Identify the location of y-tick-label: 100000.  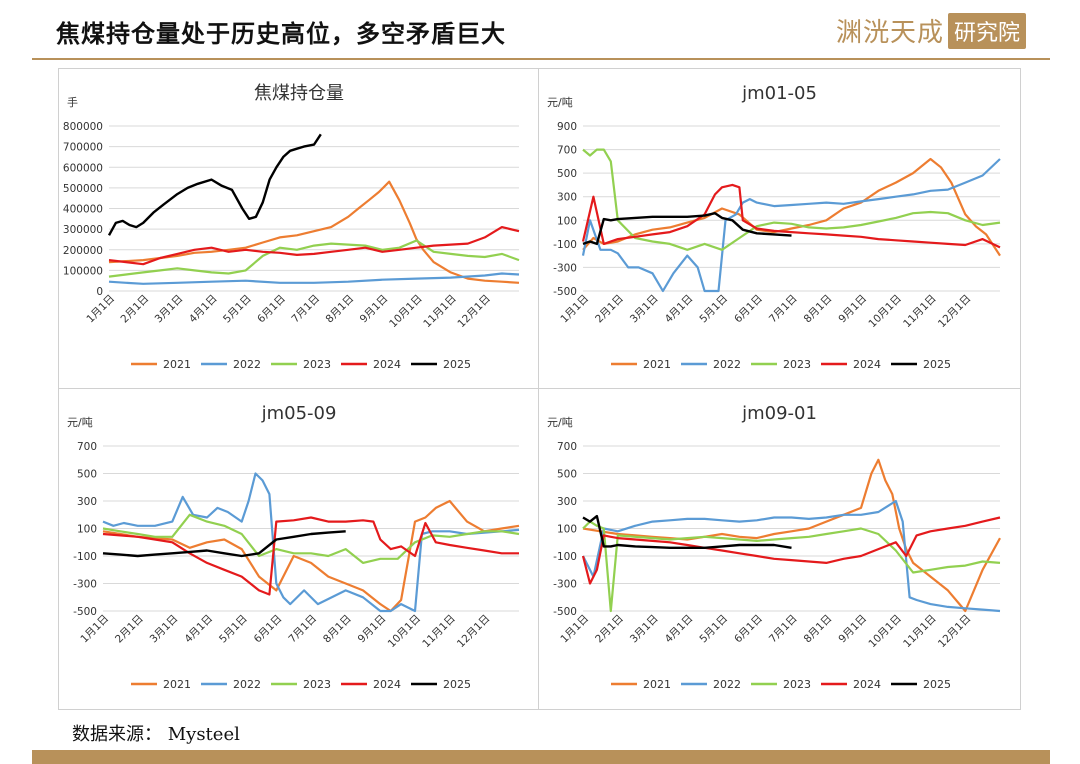
(83, 271).